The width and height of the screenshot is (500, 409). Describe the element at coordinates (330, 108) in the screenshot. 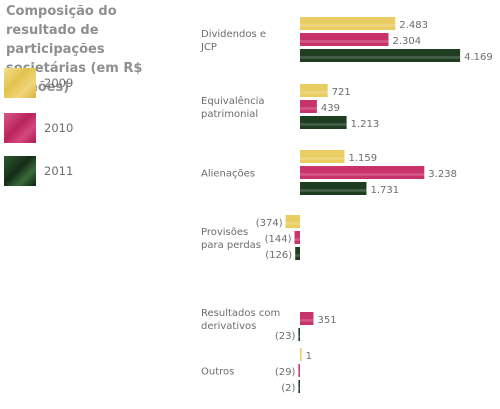

I see `value-label: 439` at that location.